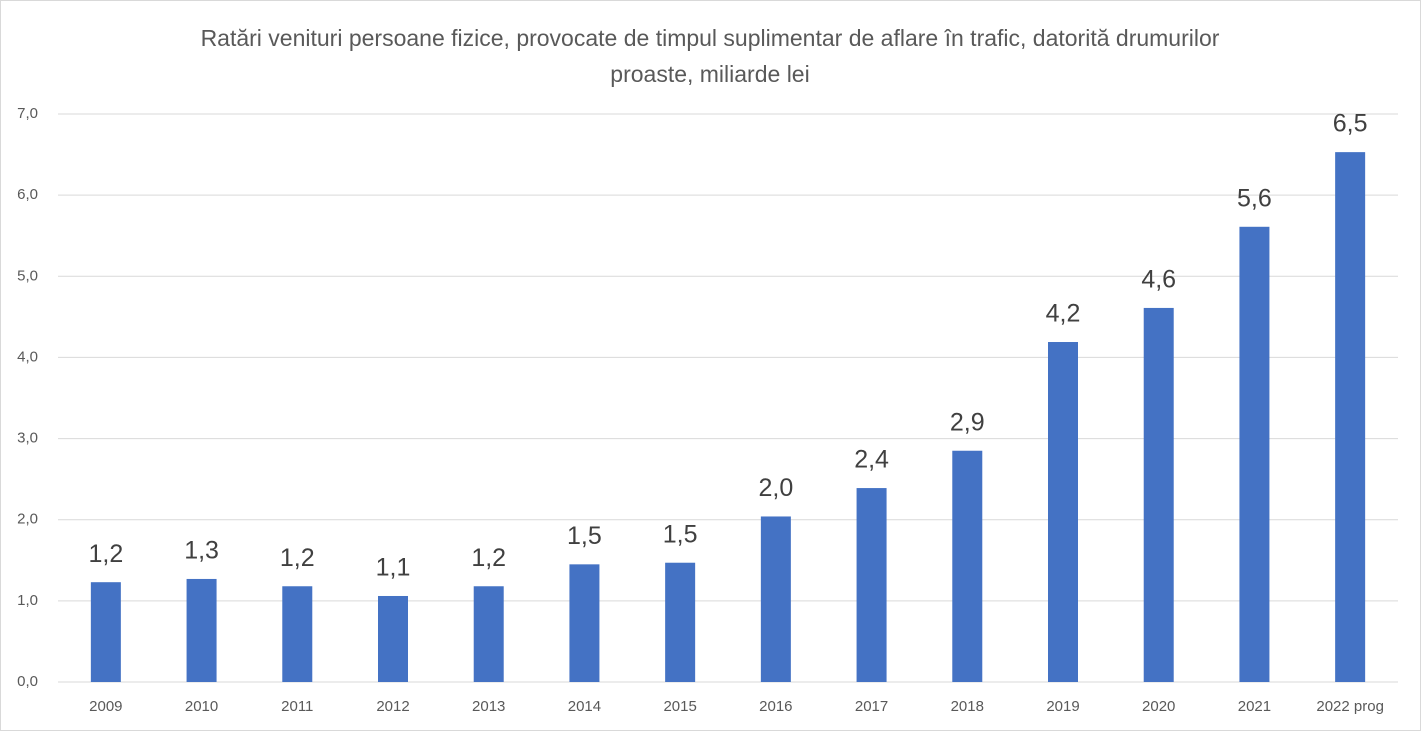 Image resolution: width=1421 pixels, height=731 pixels. Describe the element at coordinates (679, 706) in the screenshot. I see `x-tick-label: 2015` at that location.